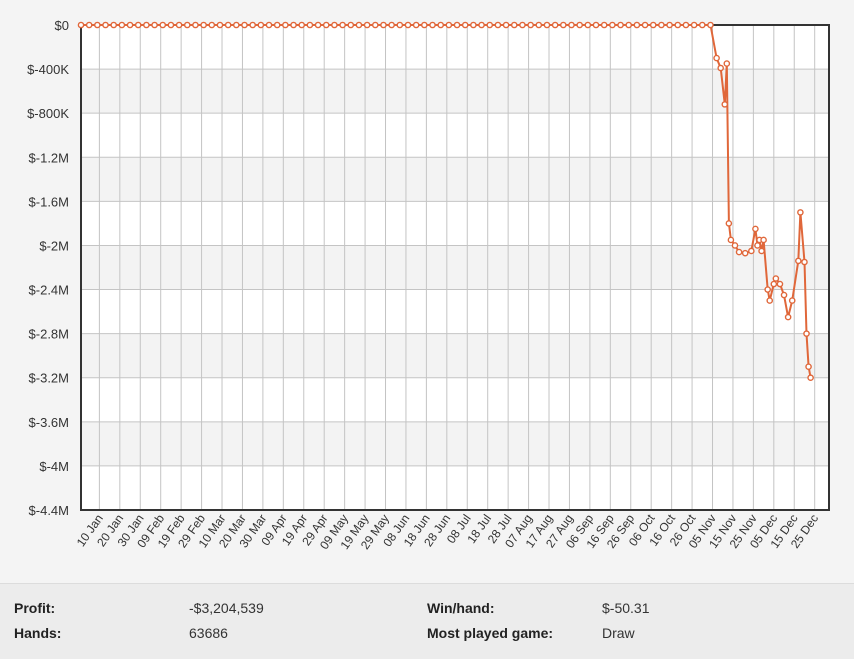  I want to click on hands-label: Hands:, so click(38, 633).